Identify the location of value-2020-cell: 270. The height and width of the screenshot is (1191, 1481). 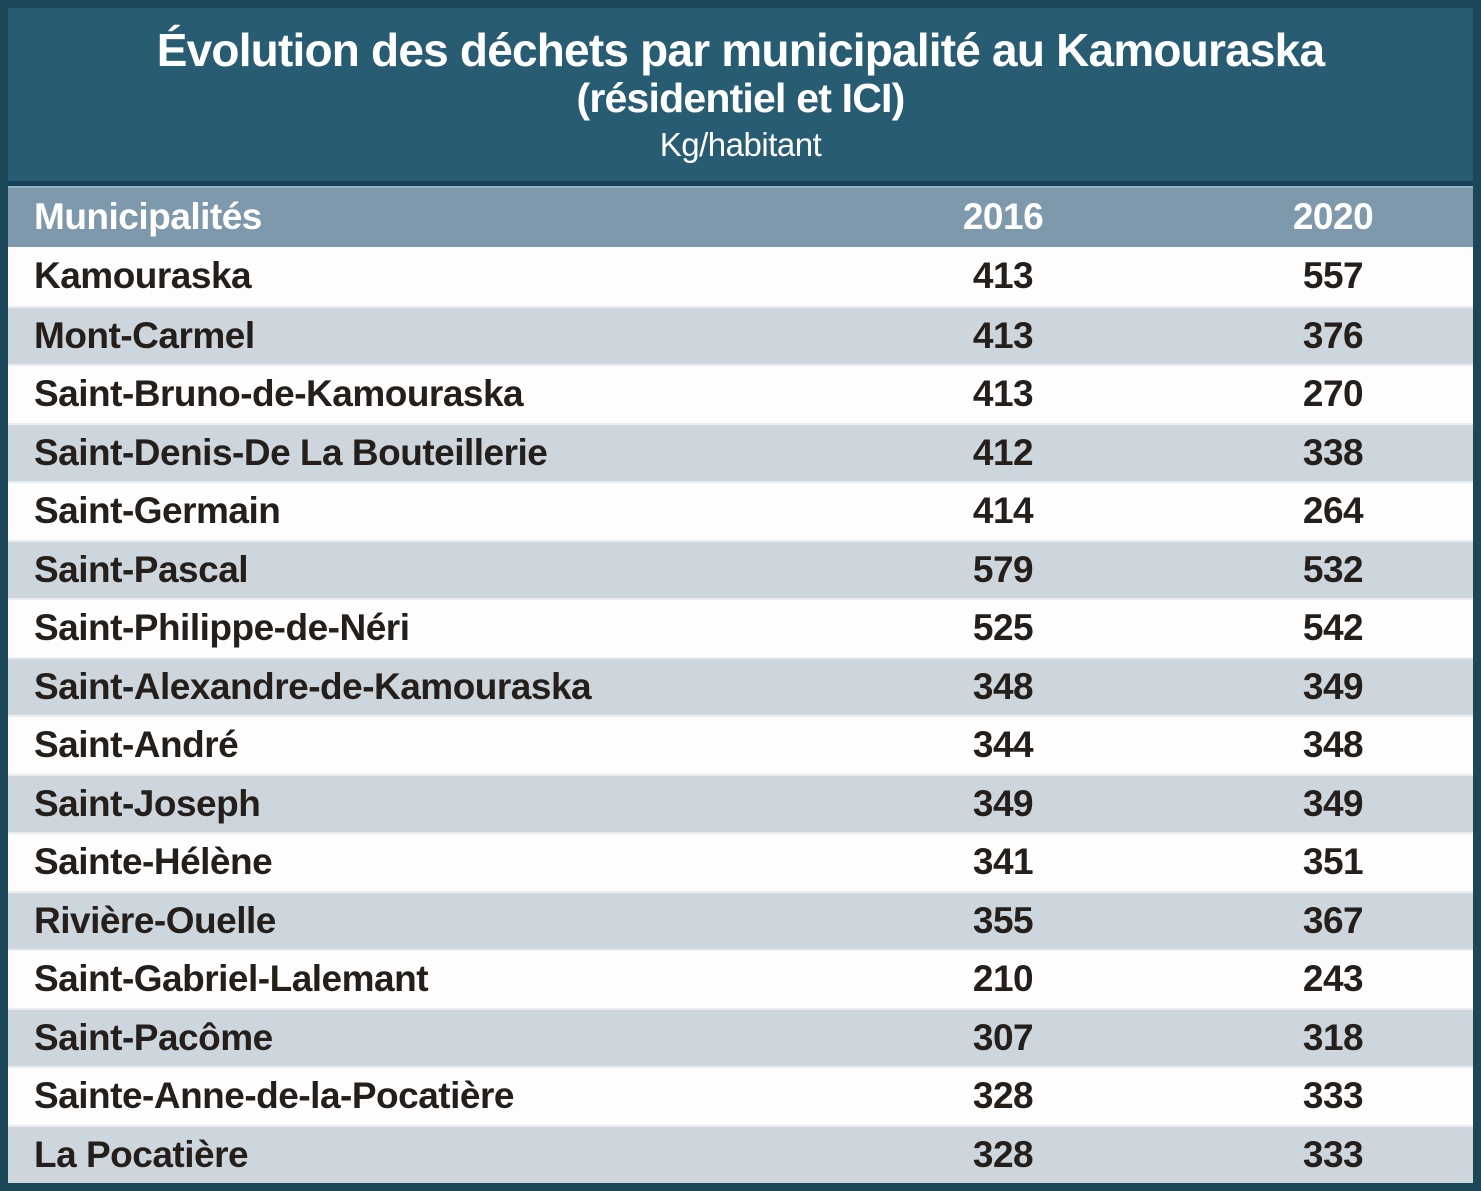
(1333, 394).